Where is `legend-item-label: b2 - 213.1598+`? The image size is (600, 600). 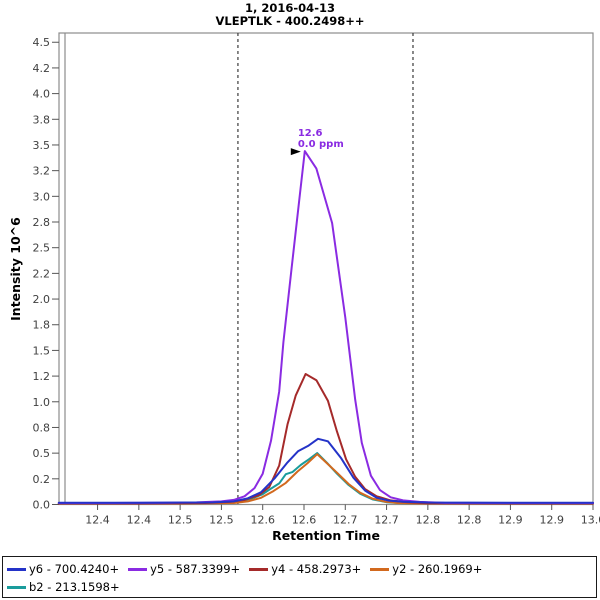
legend-item-label: b2 - 213.1598+ is located at coordinates (74, 587).